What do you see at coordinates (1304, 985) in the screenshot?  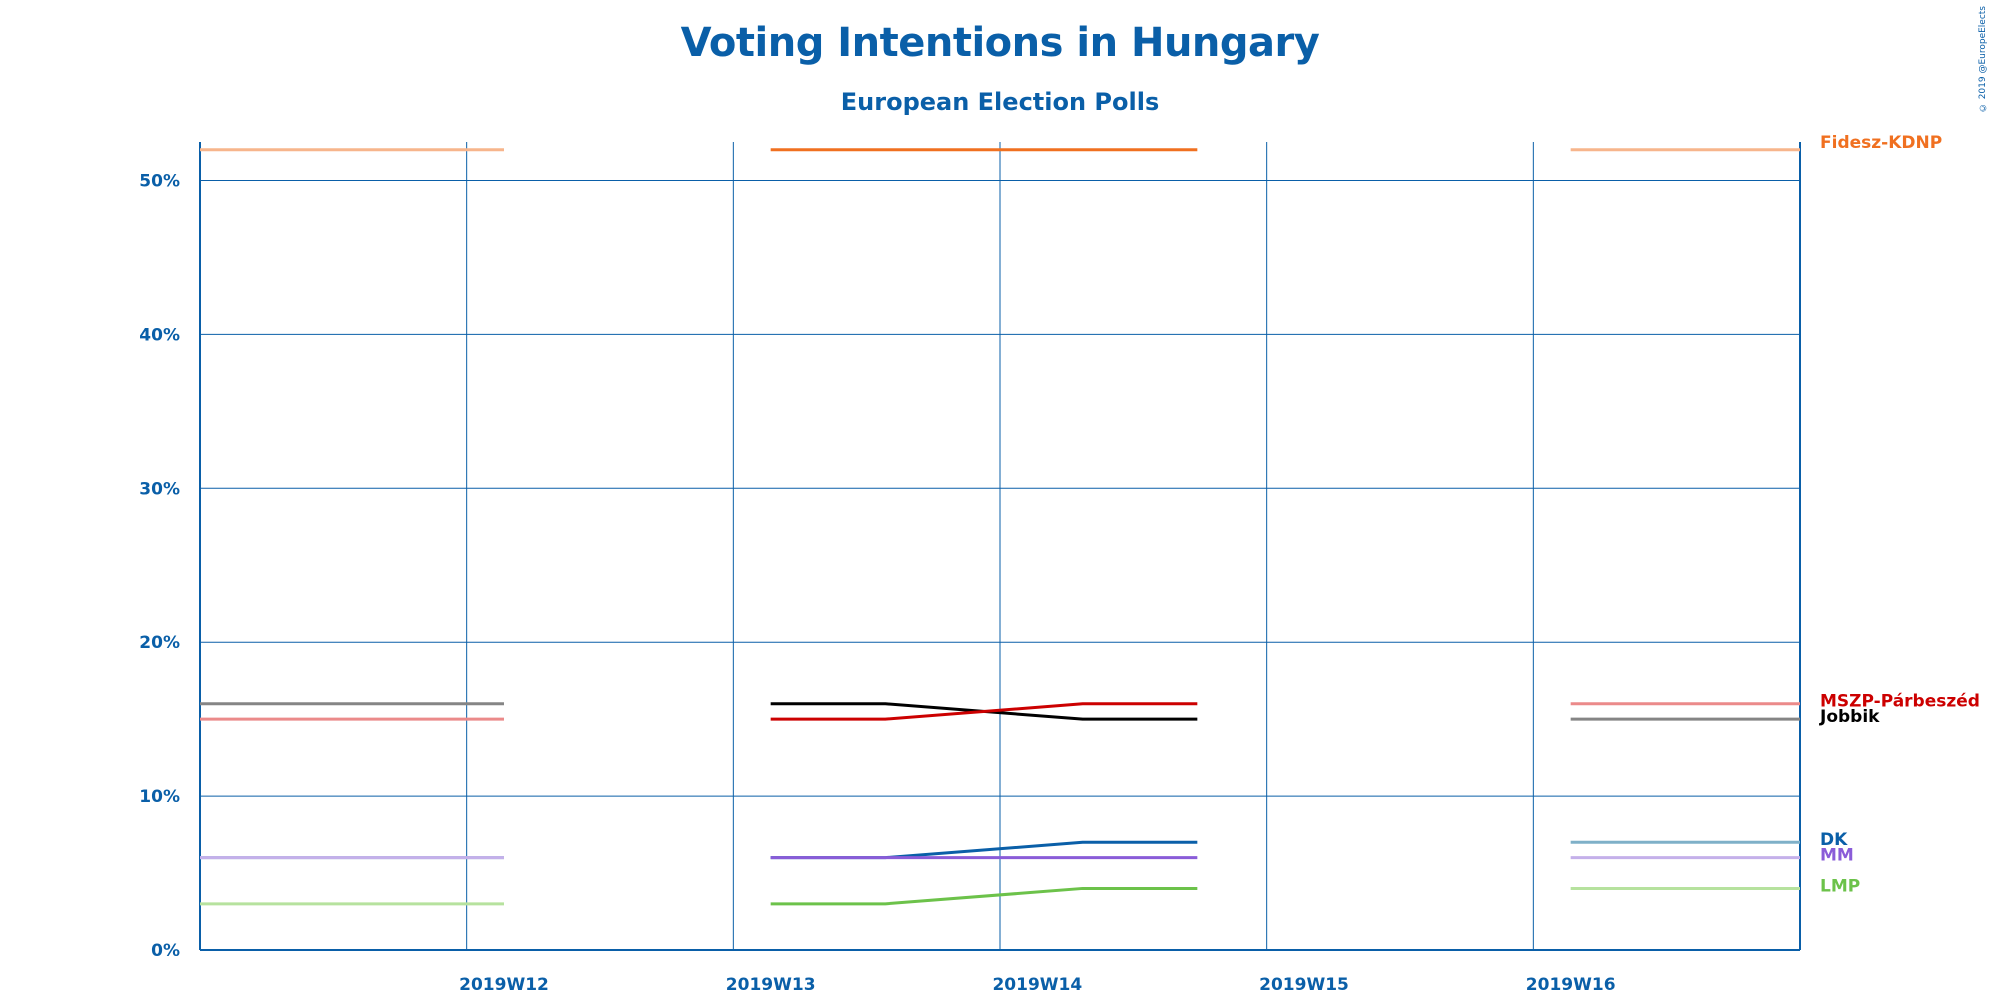 I see `x-tick-label: 2019W15` at bounding box center [1304, 985].